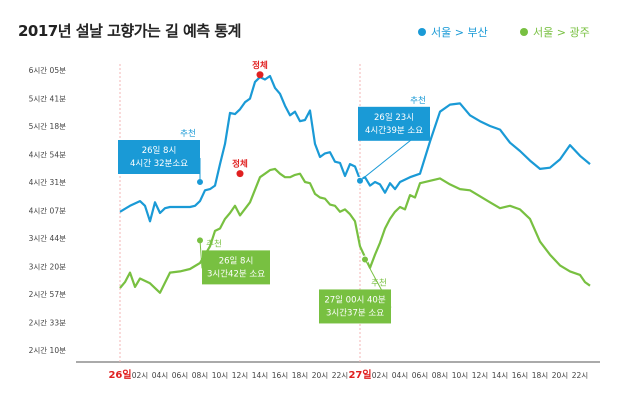  Describe the element at coordinates (260, 65) in the screenshot. I see `jam-busan-tag: 정체` at that location.